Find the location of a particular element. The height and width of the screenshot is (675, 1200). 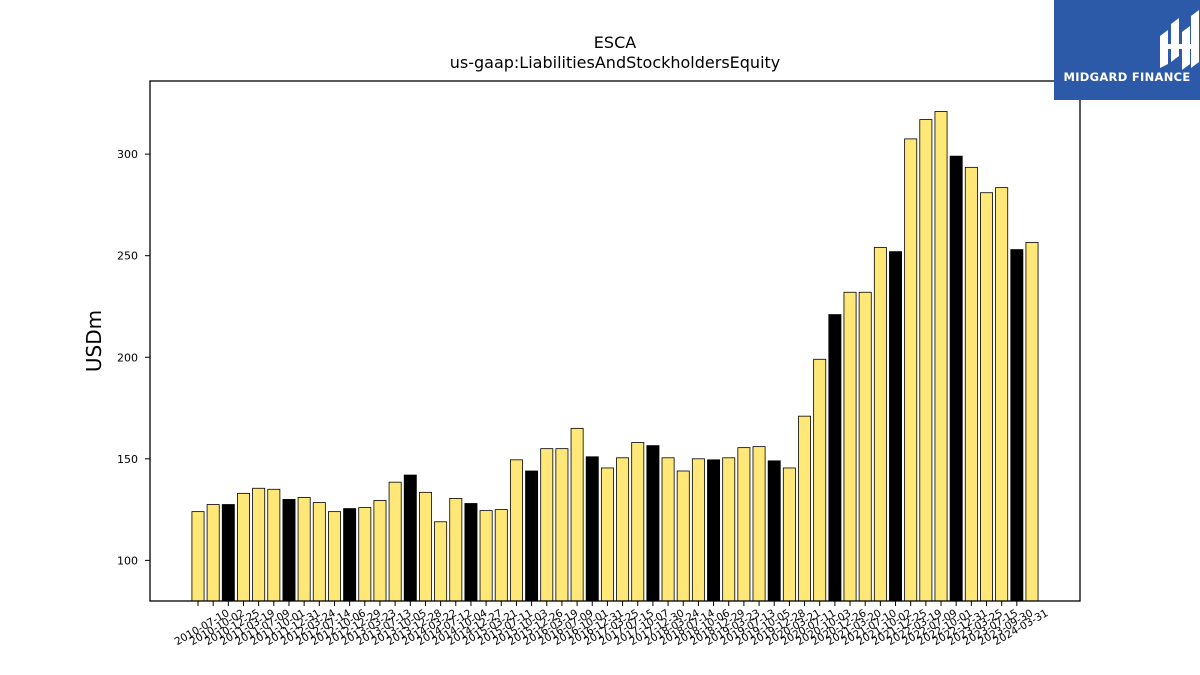

y-axis-ticks: 100 150 200 250 300 is located at coordinates (133, 357).